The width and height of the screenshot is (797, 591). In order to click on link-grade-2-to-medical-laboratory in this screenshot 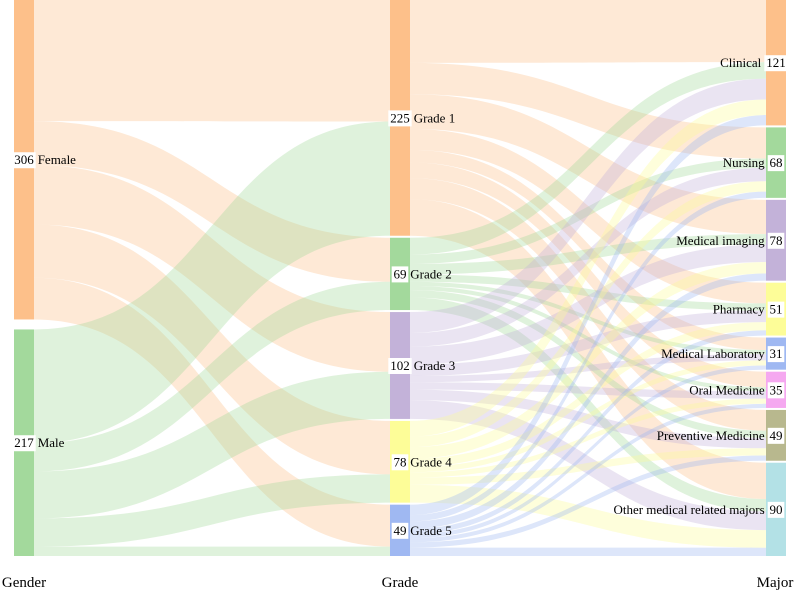, I will do `click(588, 318)`.